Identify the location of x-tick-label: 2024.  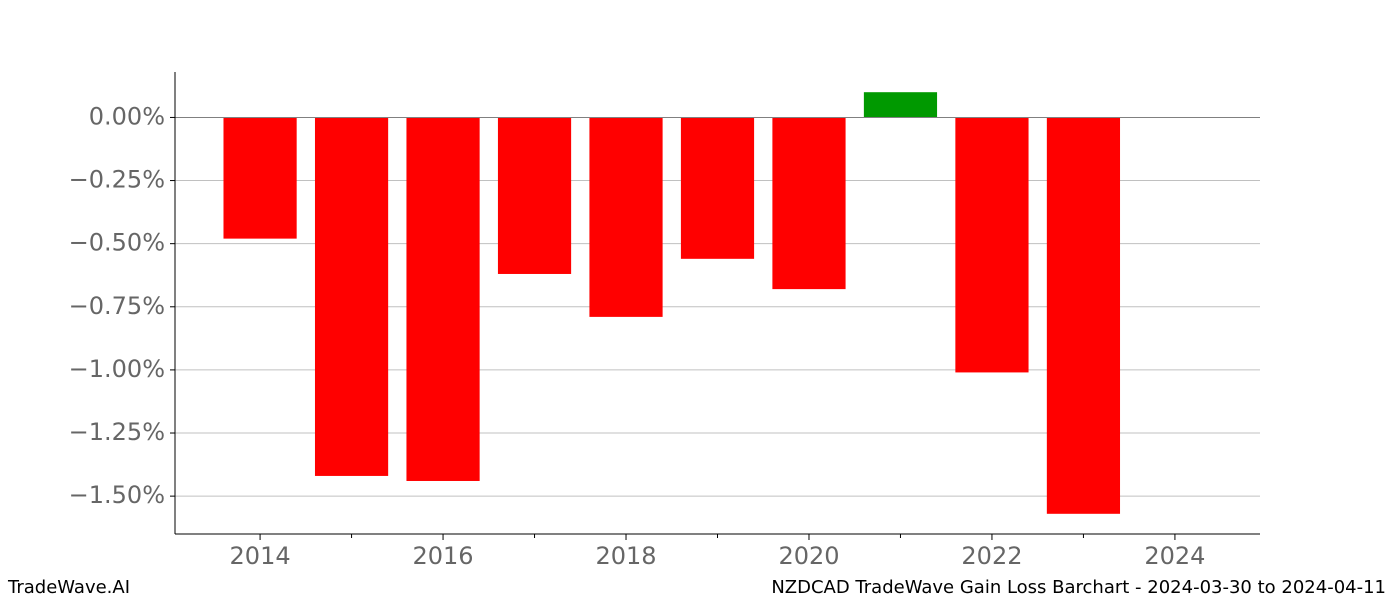
(1174, 556).